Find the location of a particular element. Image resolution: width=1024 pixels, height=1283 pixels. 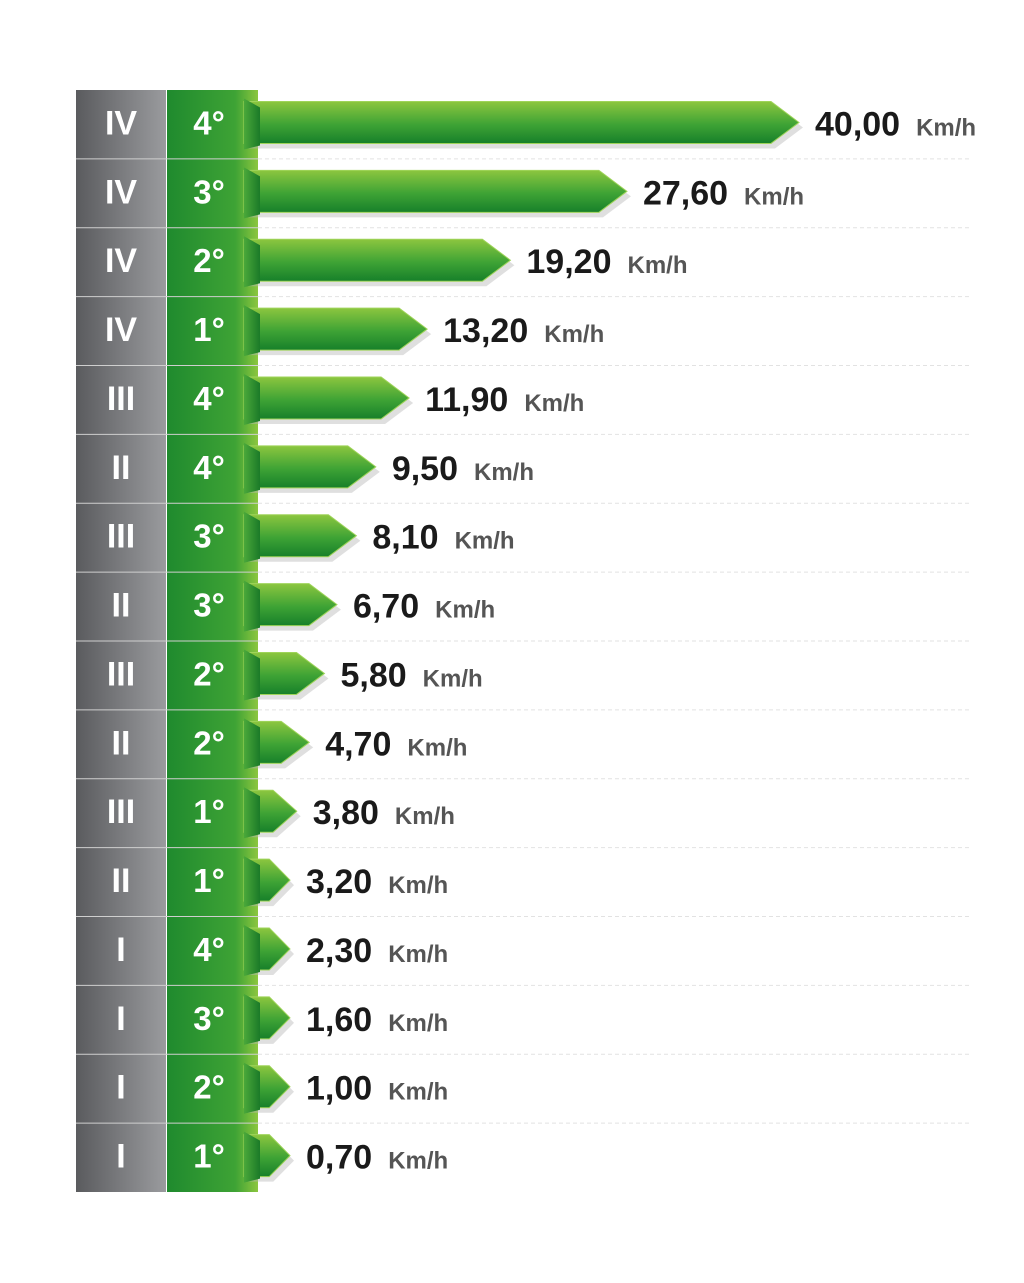

bar-row: IV 1° 13,20 Km/h is located at coordinates (354, 331).